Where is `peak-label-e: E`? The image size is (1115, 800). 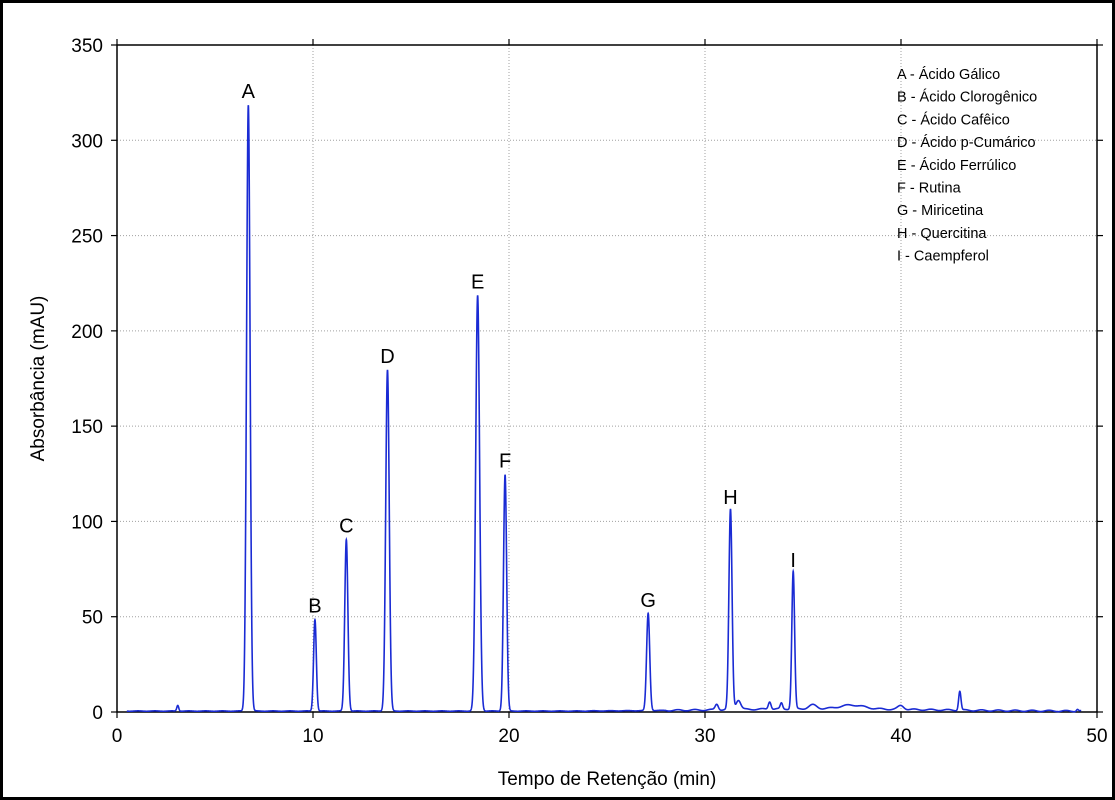 peak-label-e: E is located at coordinates (477, 283).